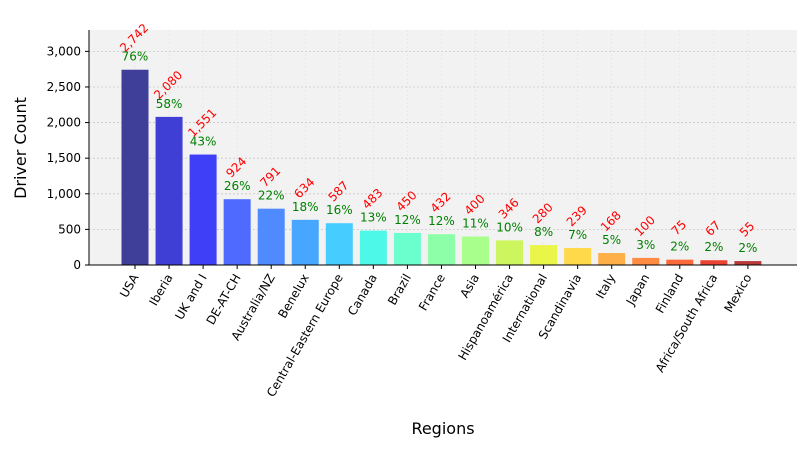 This screenshot has height=450, width=810. What do you see at coordinates (543, 232) in the screenshot?
I see `percent-label: 8%` at bounding box center [543, 232].